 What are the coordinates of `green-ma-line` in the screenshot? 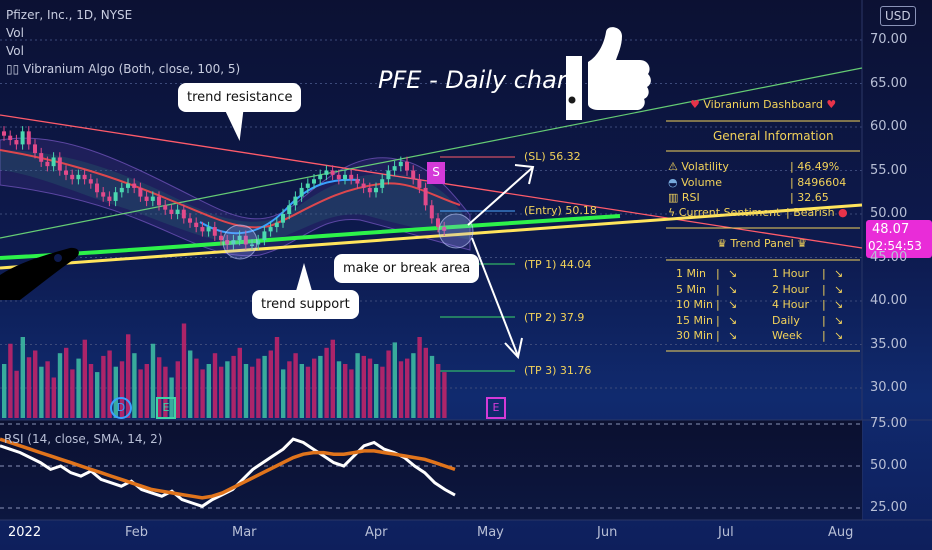 It's located at (310, 237).